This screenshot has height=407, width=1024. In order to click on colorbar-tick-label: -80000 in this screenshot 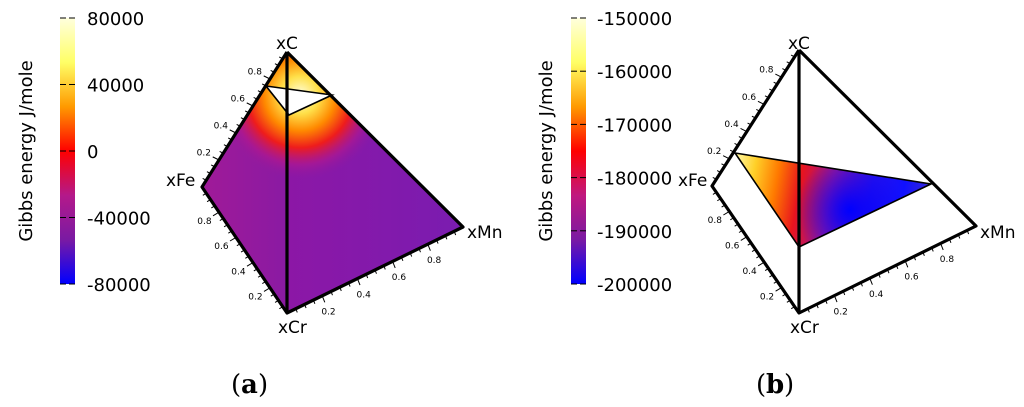, I will do `click(119, 285)`.